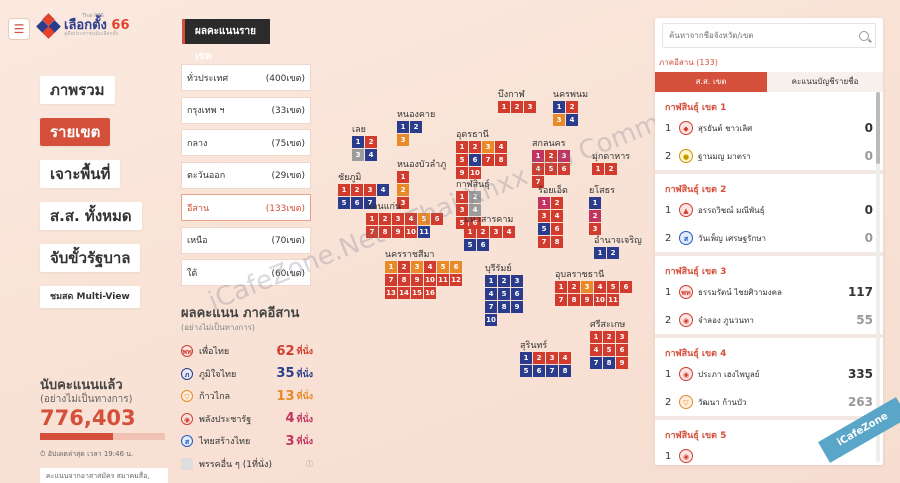  Describe the element at coordinates (77, 90) in the screenshot. I see `nav-overview: ภาพรวม` at that location.